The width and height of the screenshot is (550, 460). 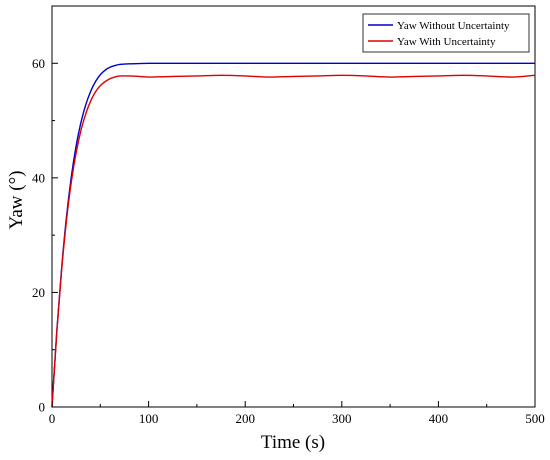 What do you see at coordinates (293, 442) in the screenshot?
I see `x-axis-title: Time (s)` at bounding box center [293, 442].